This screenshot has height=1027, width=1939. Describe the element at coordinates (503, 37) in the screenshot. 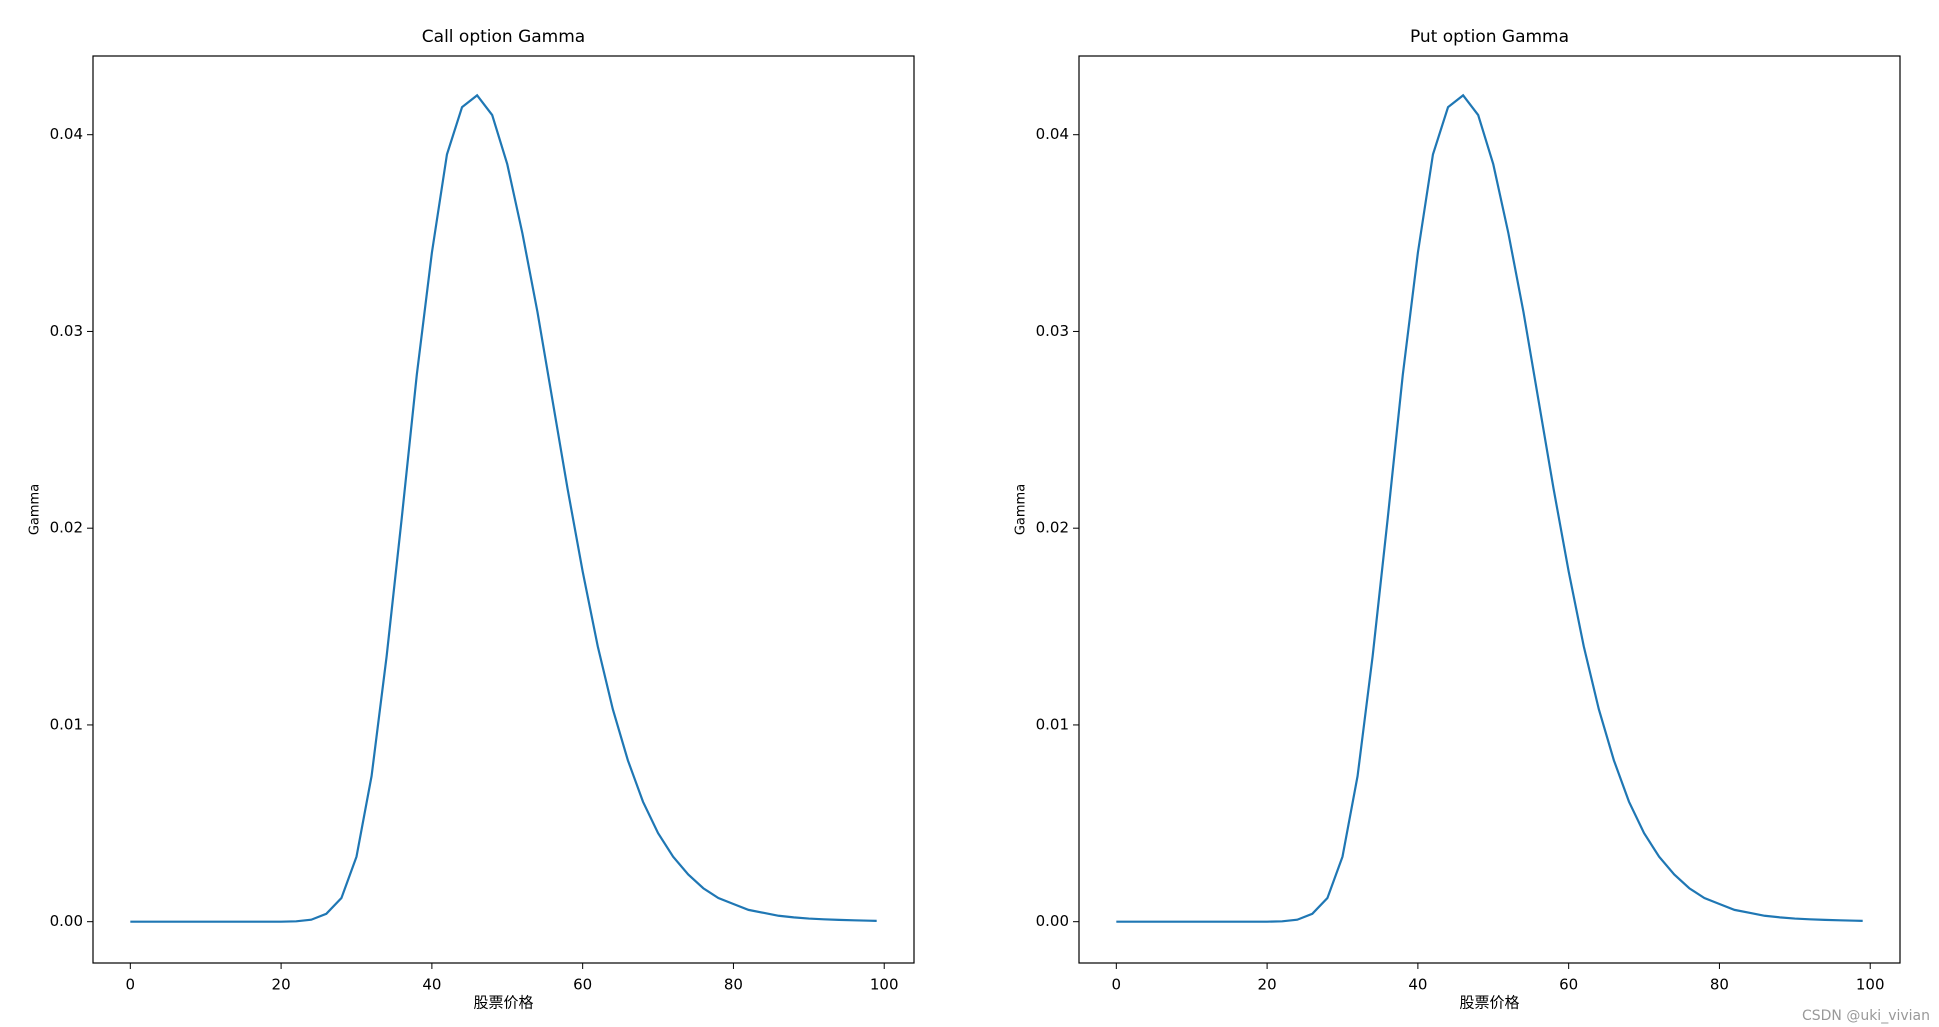

I see `chart-title: Call option Gamma` at that location.